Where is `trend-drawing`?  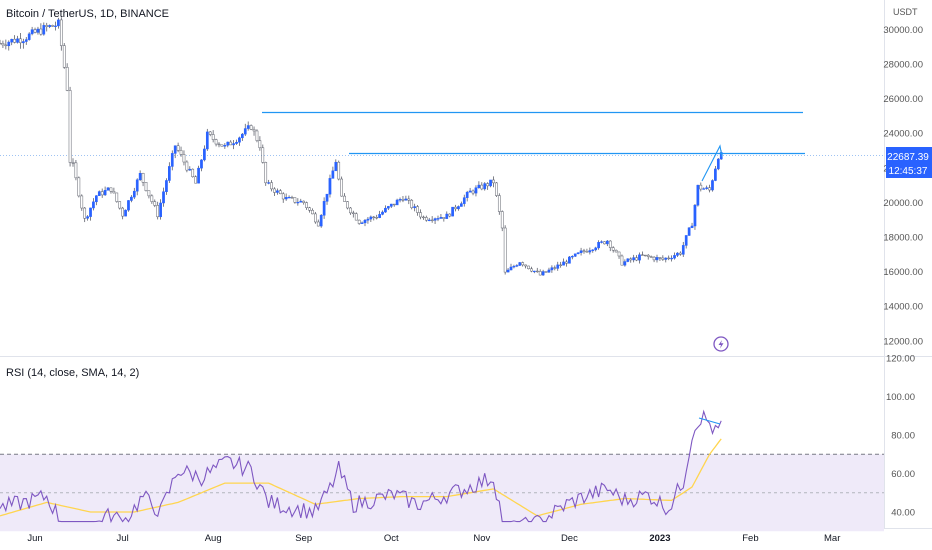
trend-drawing is located at coordinates (712, 163).